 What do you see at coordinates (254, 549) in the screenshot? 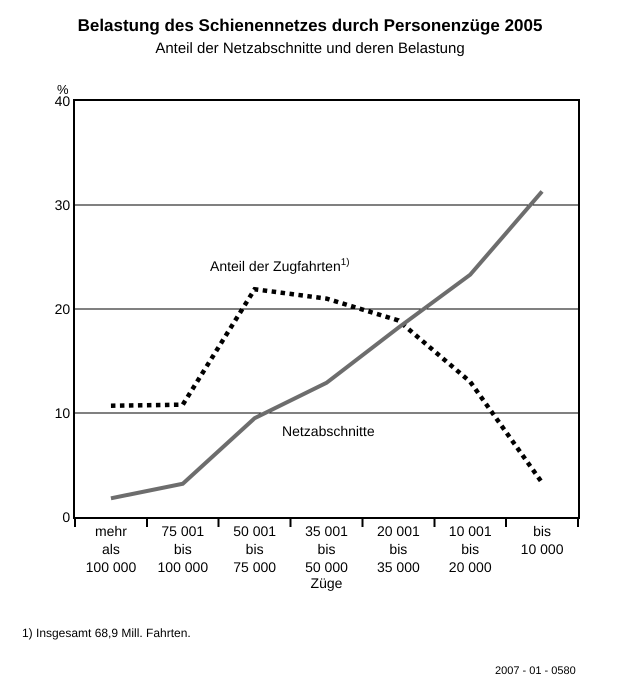
I see `x-tick-label: 50 001 bis 75 000` at bounding box center [254, 549].